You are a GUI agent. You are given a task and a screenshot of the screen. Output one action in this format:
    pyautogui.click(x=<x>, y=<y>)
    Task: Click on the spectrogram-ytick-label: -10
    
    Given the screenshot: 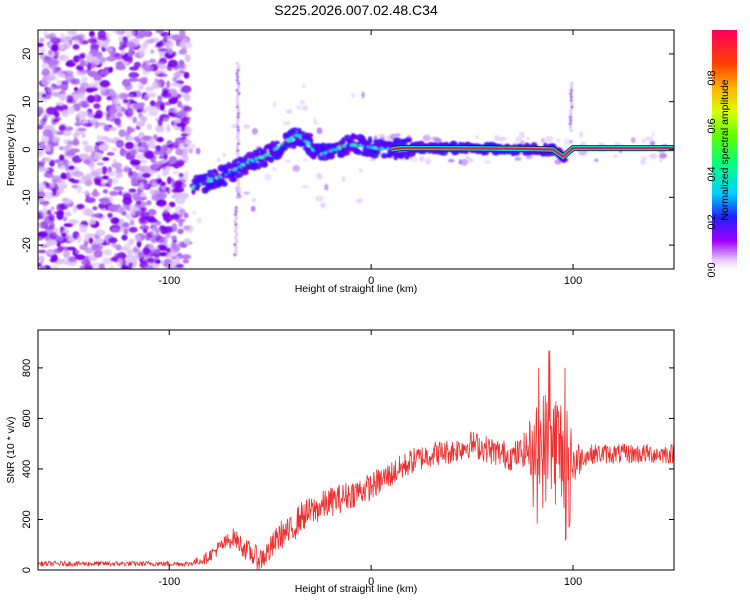 What is the action you would take?
    pyautogui.click(x=27, y=197)
    